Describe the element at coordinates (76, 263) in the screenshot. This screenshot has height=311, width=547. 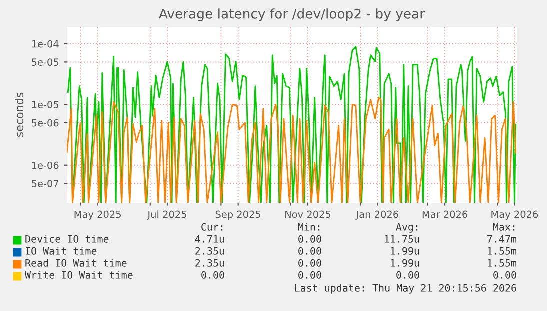
I see `legend-label: Read IO Wait time` at that location.